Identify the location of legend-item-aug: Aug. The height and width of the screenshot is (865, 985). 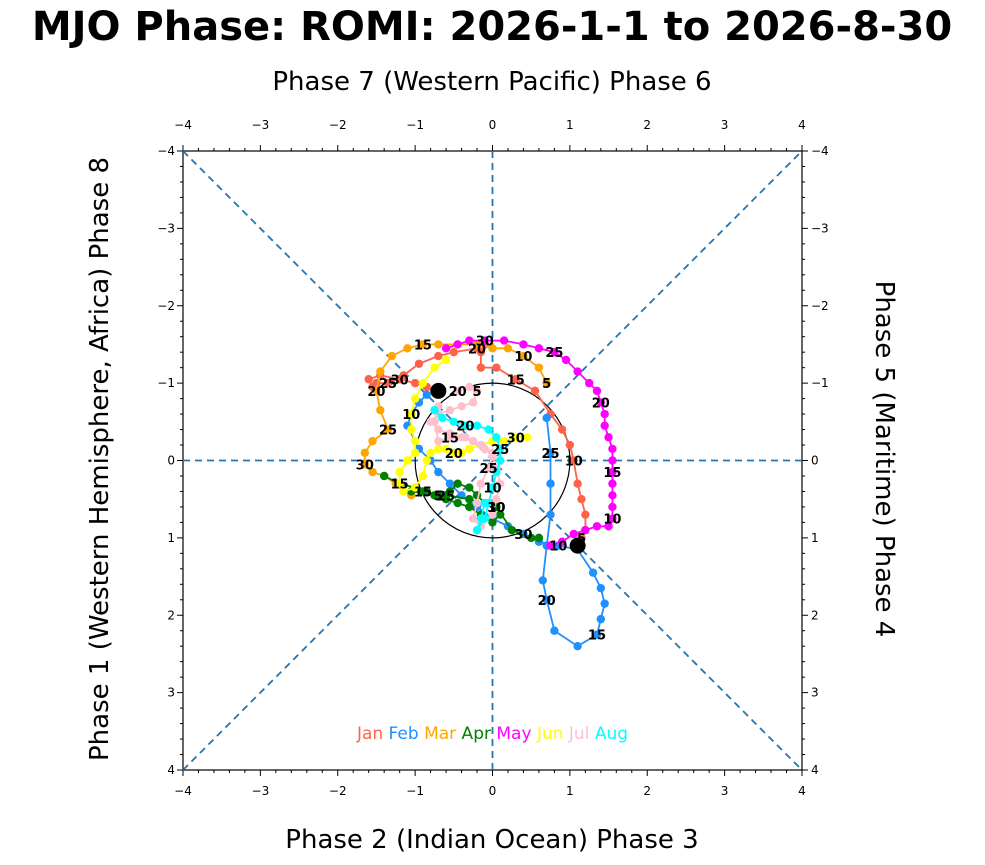
(608, 734).